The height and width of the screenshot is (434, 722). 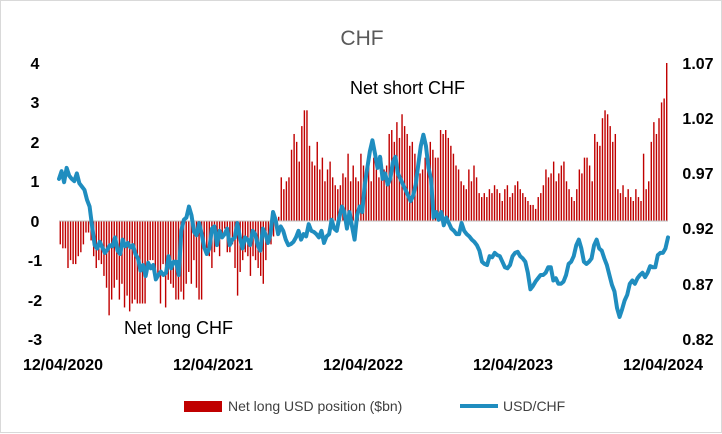 I want to click on annotation-net-long: Net long CHF, so click(x=178, y=328).